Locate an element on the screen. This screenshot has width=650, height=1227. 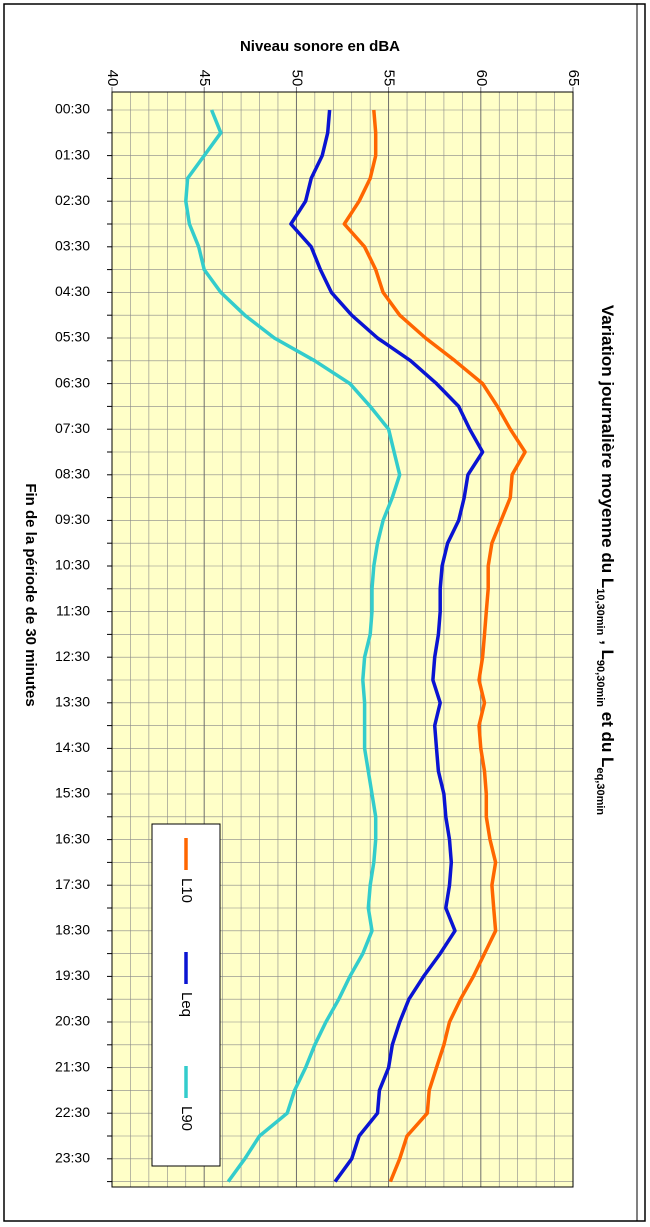
x-tick-label: 03:30 is located at coordinates (72, 246).